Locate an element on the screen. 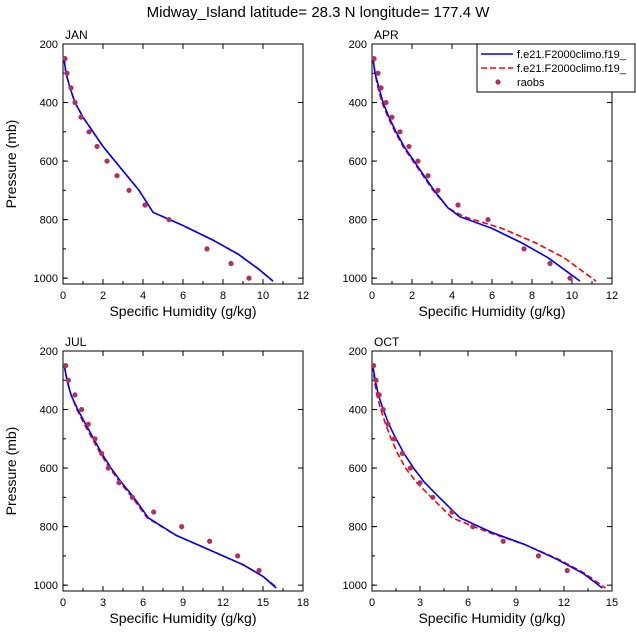  panel-label: APR is located at coordinates (386, 35).